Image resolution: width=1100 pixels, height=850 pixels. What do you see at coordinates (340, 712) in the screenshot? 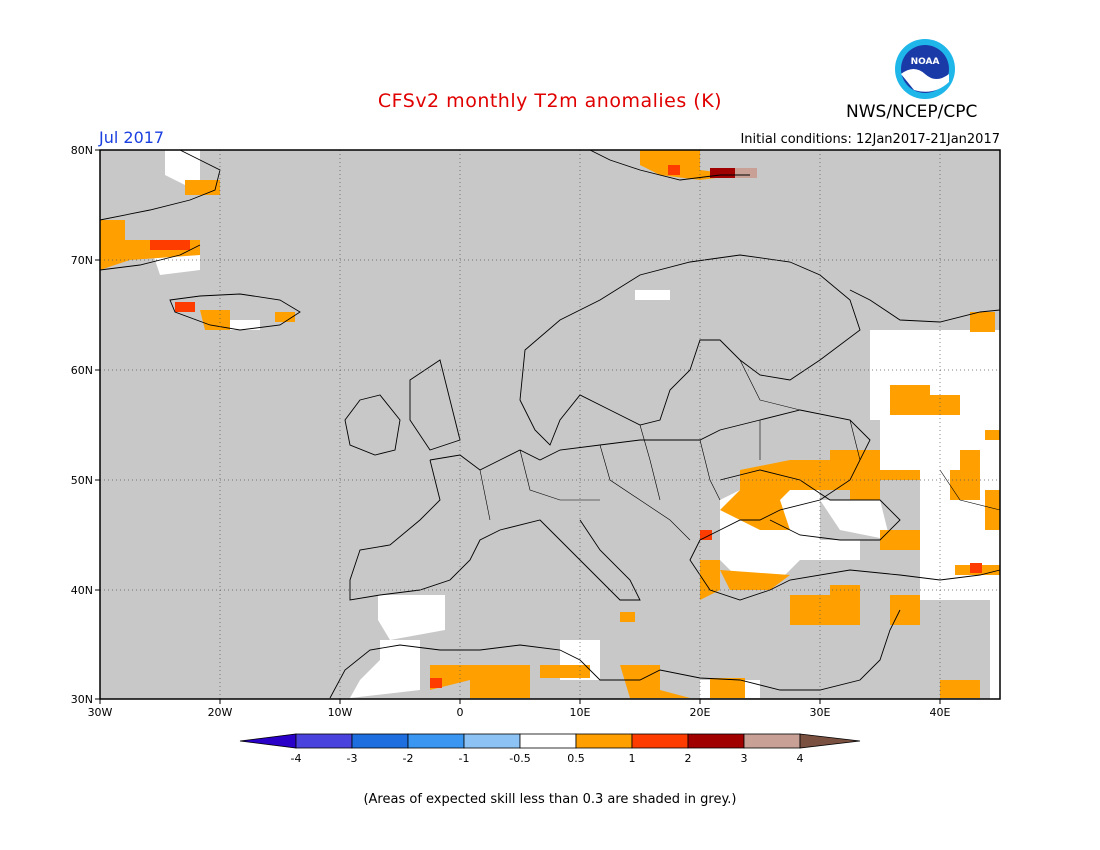
I see `lon-label: 10W` at bounding box center [340, 712].